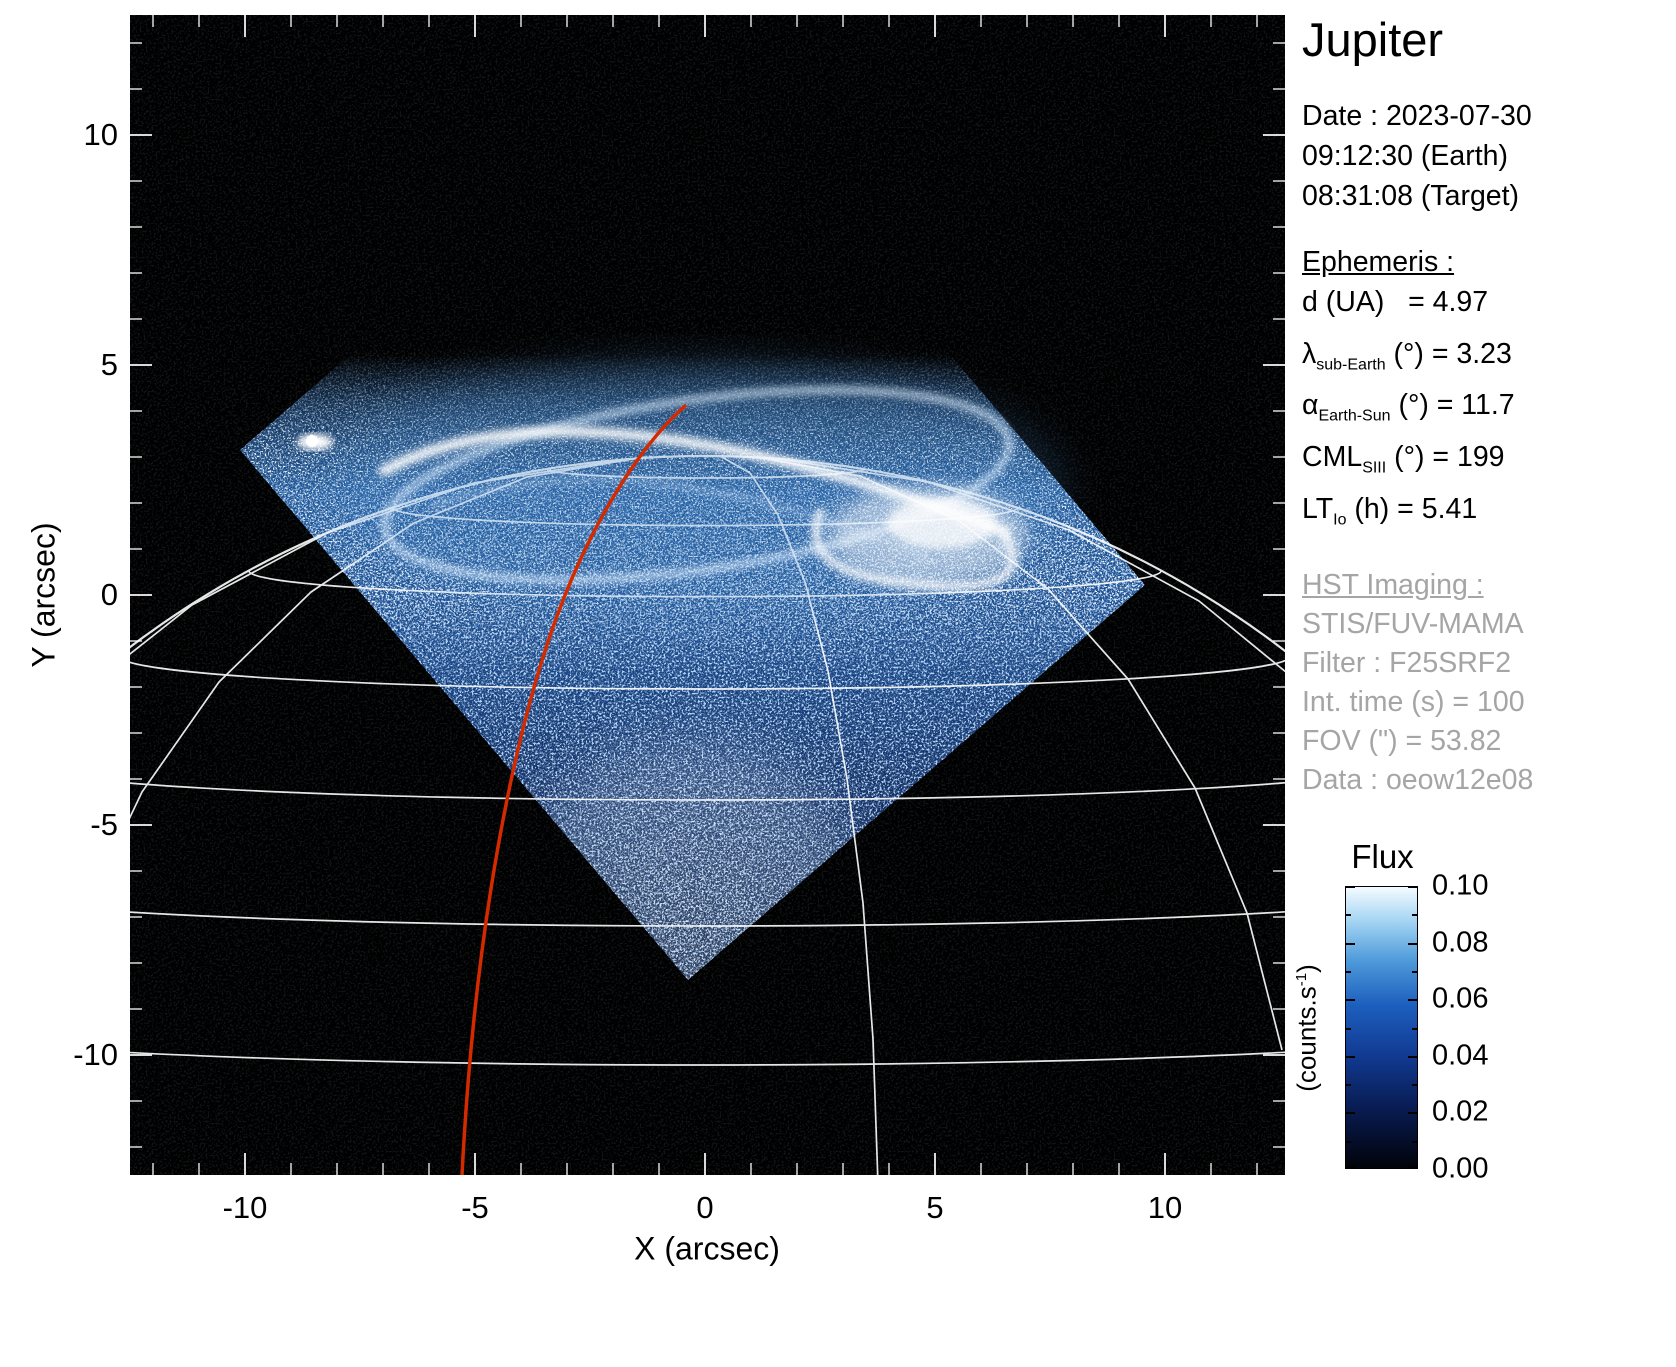 Image resolution: width=1676 pixels, height=1367 pixels. Describe the element at coordinates (1332, 457) in the screenshot. I see `ephemeris-quantity: CML` at that location.